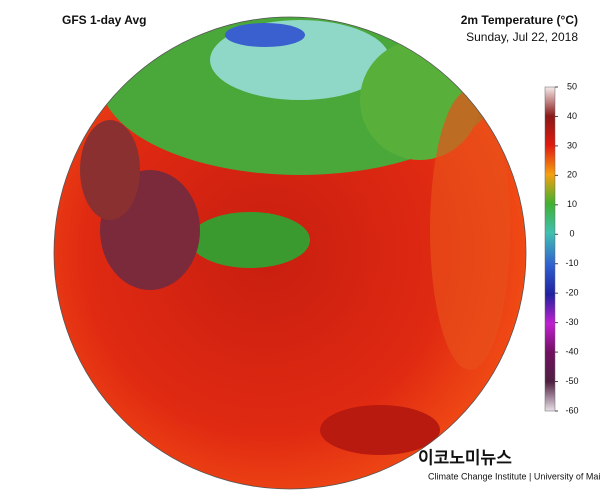 The height and width of the screenshot is (496, 600). What do you see at coordinates (522, 37) in the screenshot?
I see `date: Sunday, Jul 22, 2018` at bounding box center [522, 37].